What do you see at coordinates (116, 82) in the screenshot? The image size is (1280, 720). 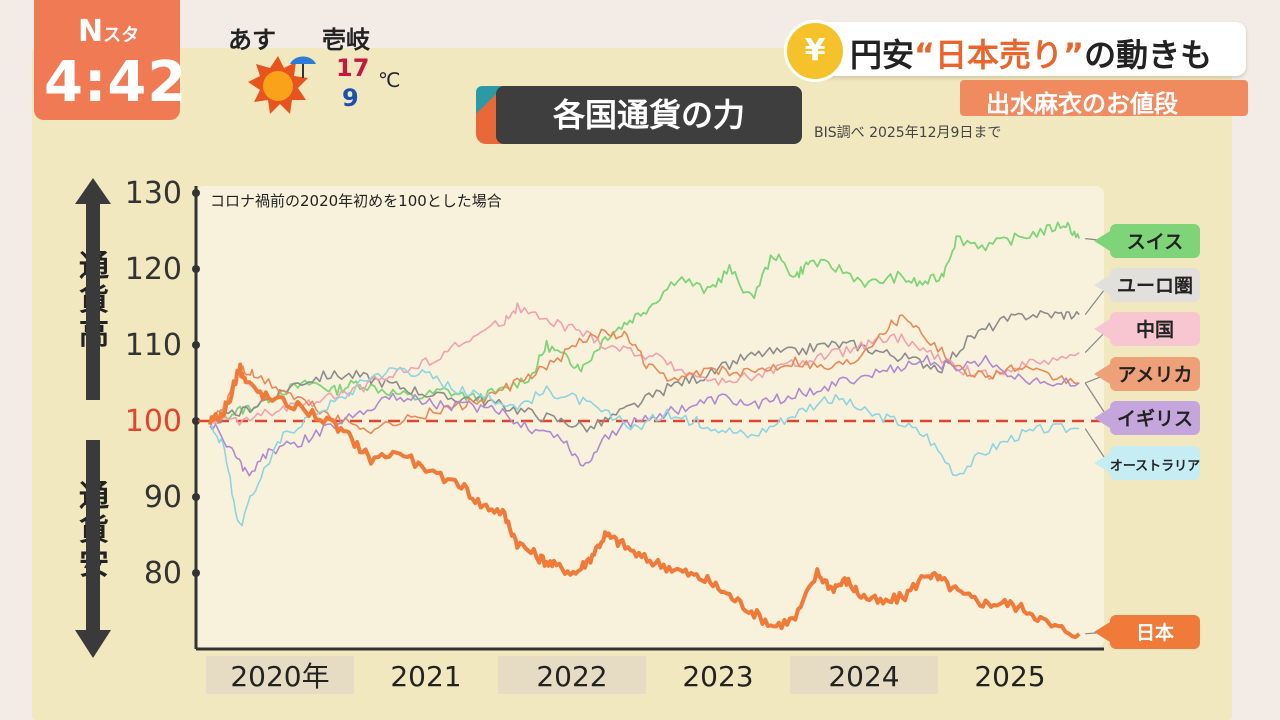 I see `clock-time: 4:42` at bounding box center [116, 82].